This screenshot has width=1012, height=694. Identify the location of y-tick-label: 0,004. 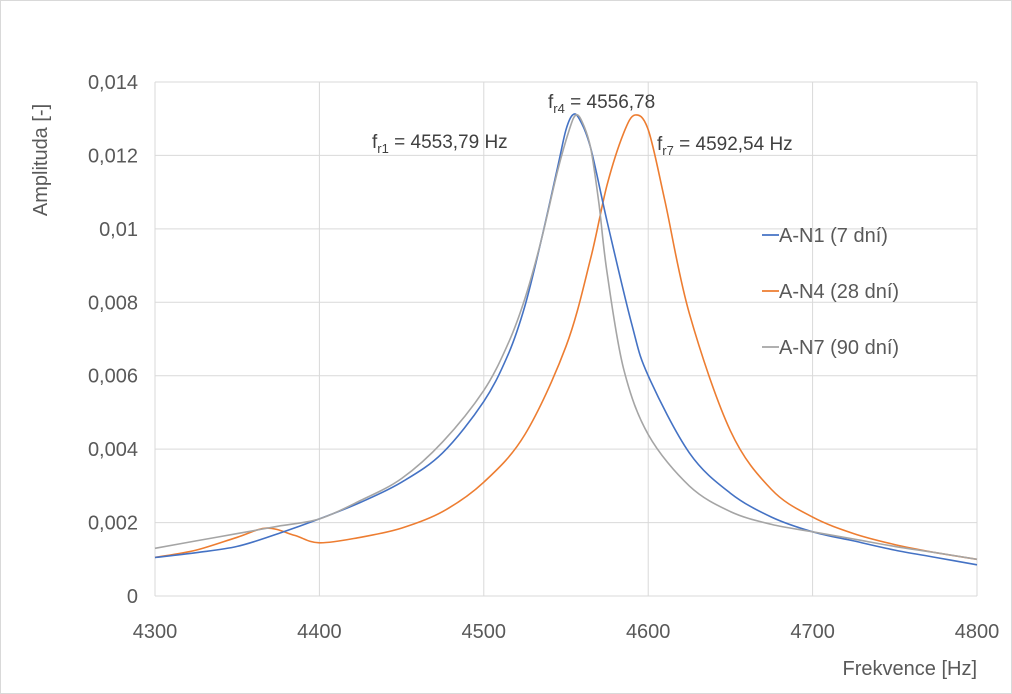
(113, 450).